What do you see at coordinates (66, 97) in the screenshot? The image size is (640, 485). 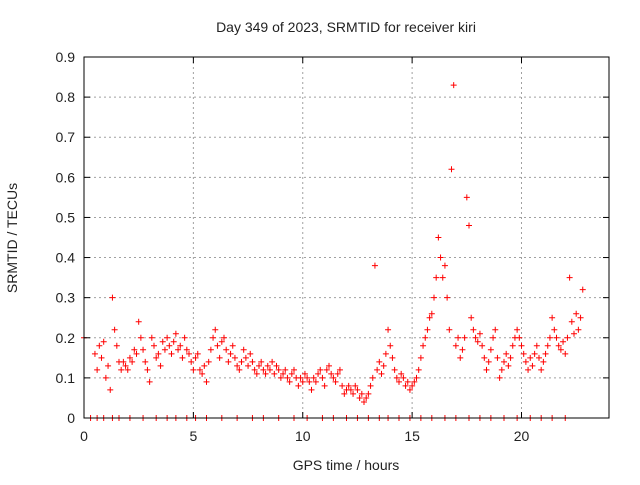 I see `y-tick-label: 0.8` at bounding box center [66, 97].